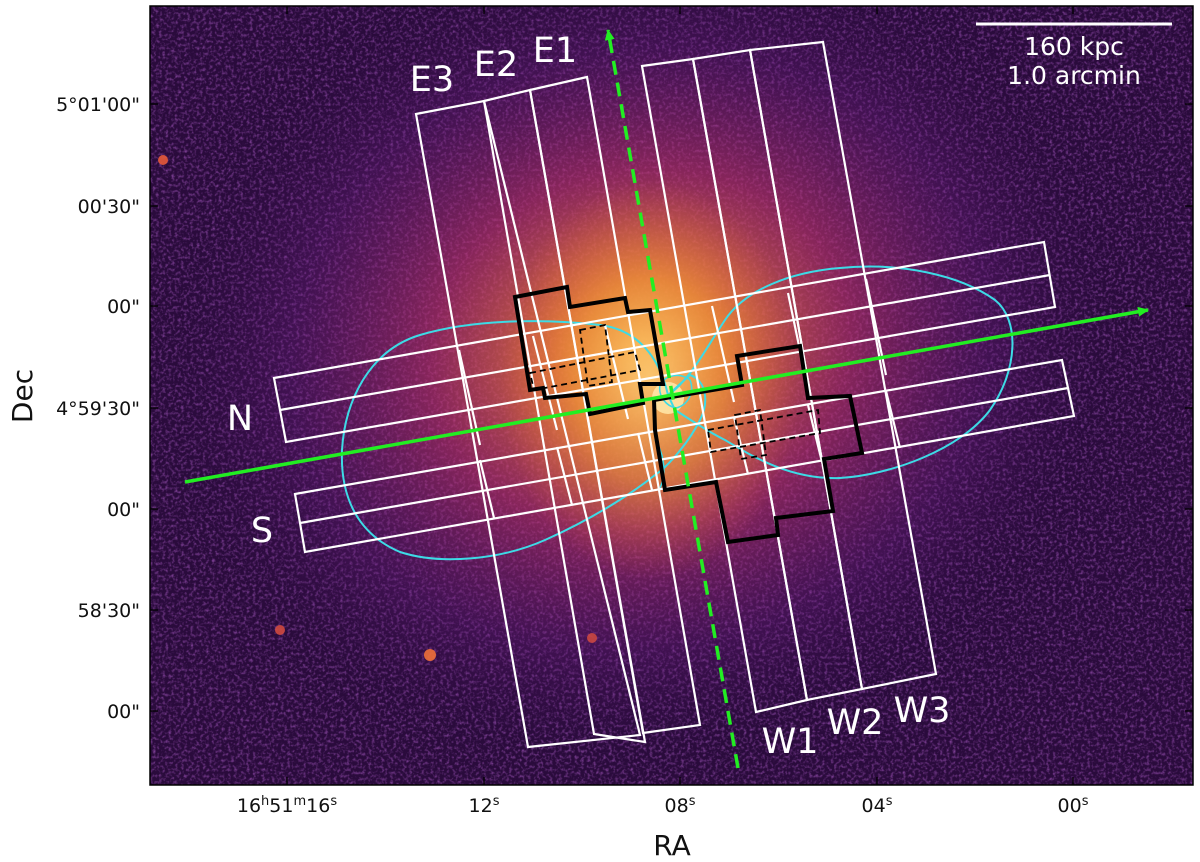 Image resolution: width=1200 pixels, height=862 pixels. I want to click on strip-S, so click(684, 456).